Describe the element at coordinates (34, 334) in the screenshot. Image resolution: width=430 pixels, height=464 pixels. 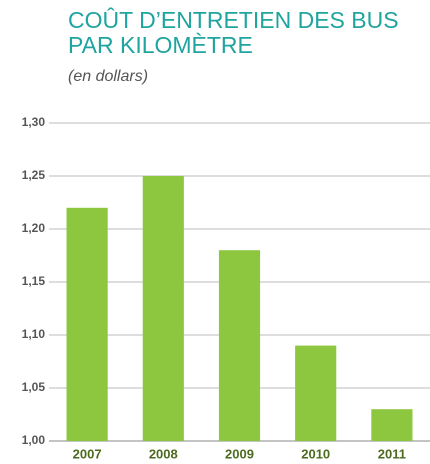
I see `y-tick-label: 1,10` at that location.